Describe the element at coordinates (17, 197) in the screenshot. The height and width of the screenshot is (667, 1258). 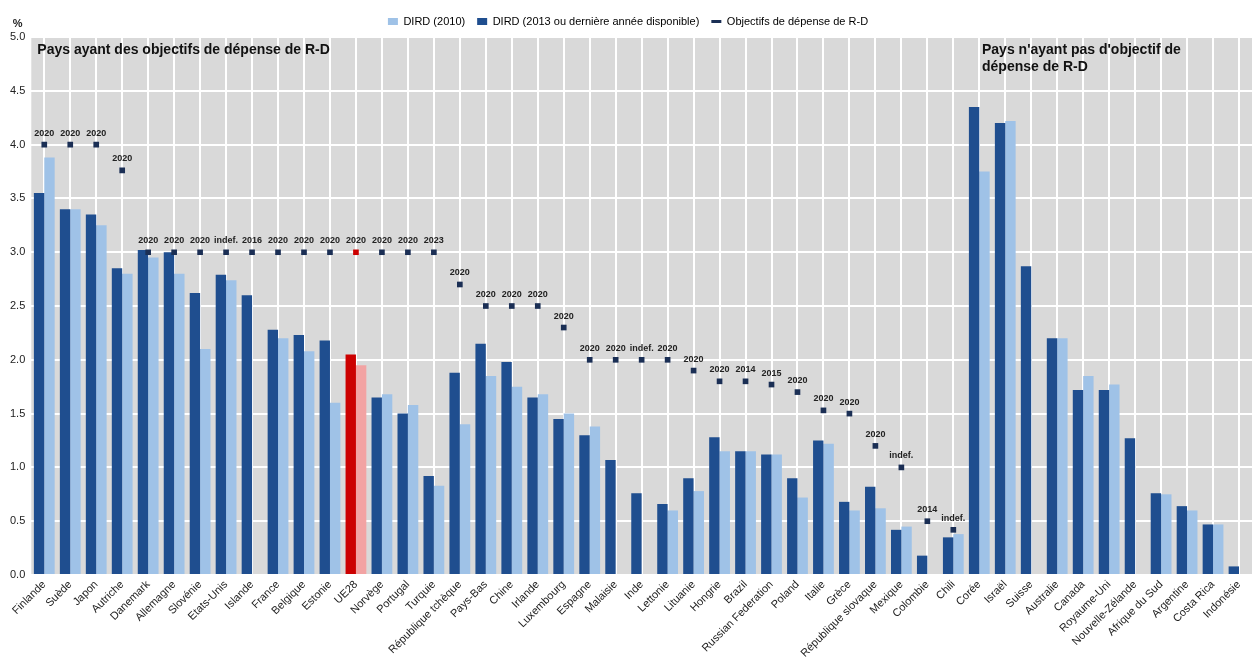
I see `y-tick-label: 3.5` at that location.